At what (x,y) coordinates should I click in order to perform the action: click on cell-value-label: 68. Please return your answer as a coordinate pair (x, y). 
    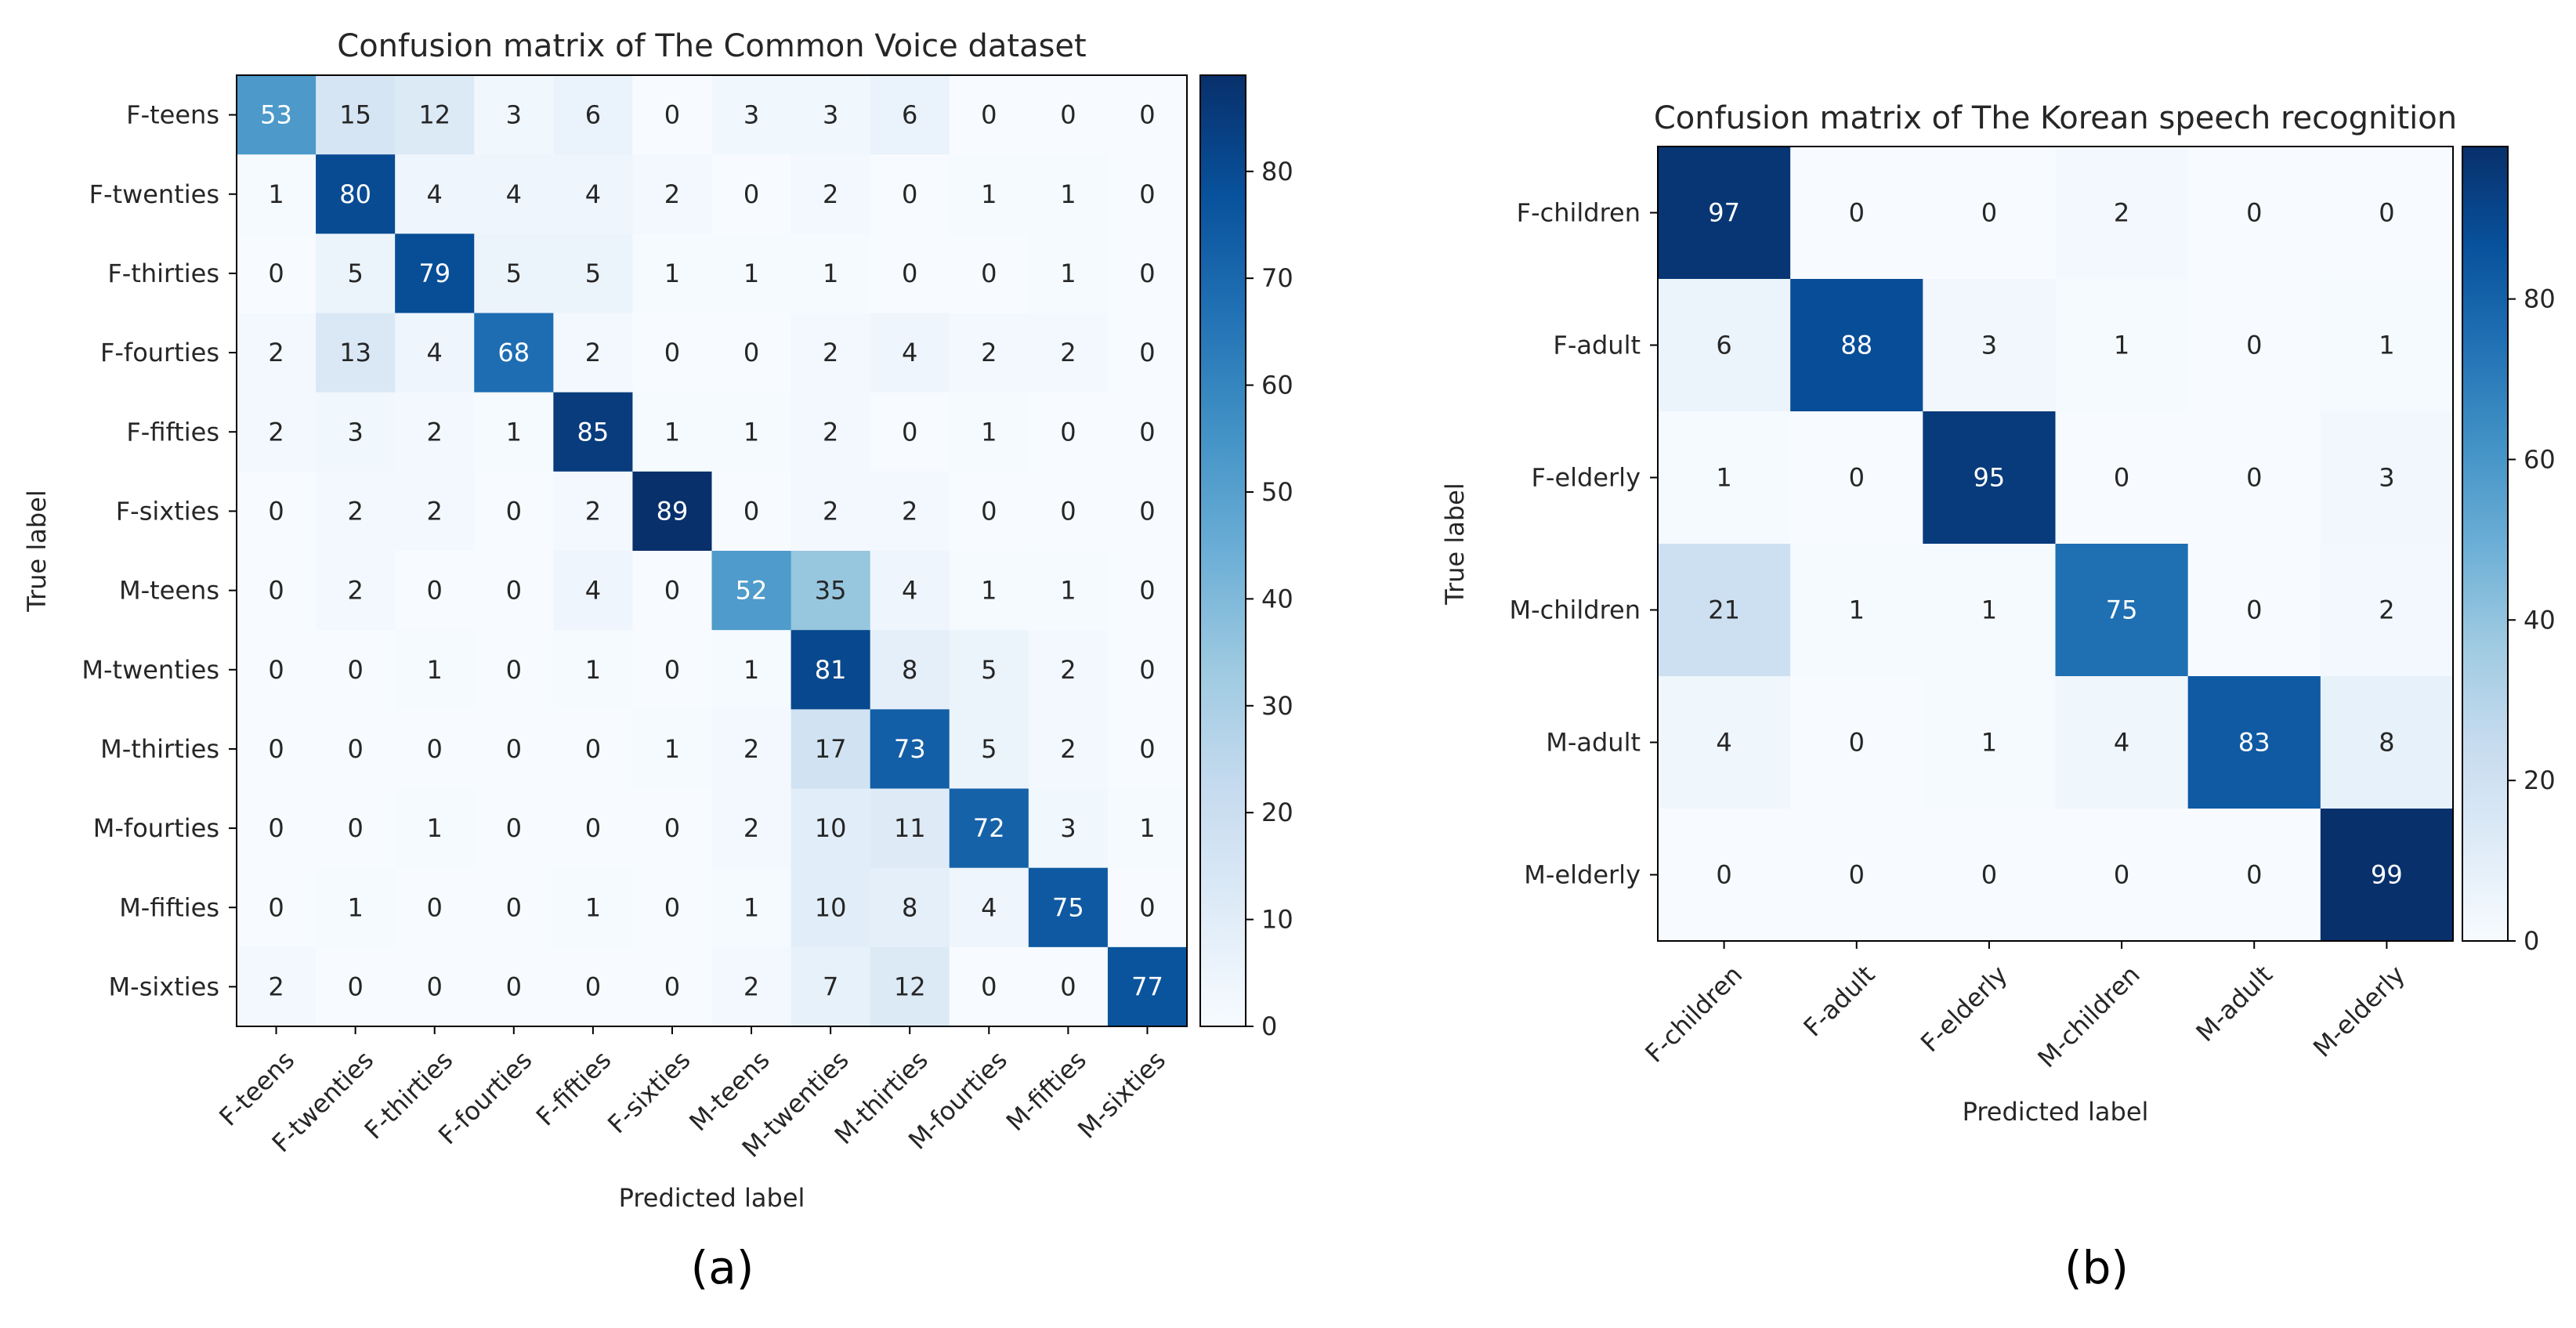
    Looking at the image, I should click on (514, 352).